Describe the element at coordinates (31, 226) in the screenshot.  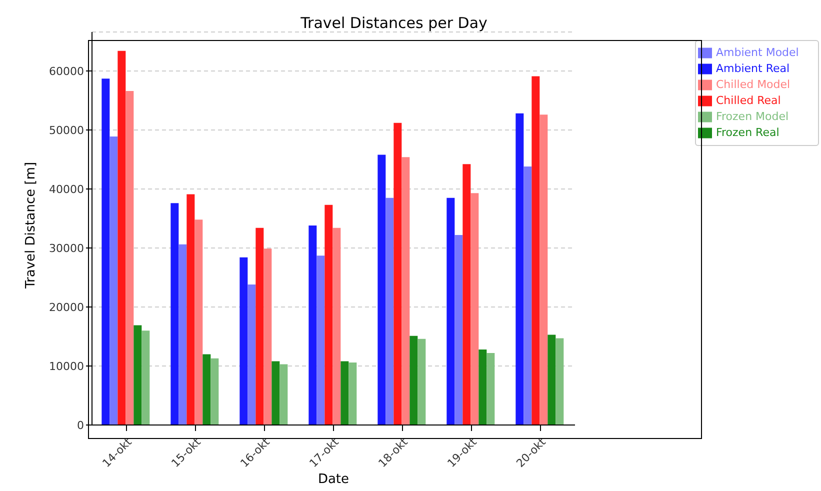
I see `y-axis-title: Travel Distance [m]` at that location.